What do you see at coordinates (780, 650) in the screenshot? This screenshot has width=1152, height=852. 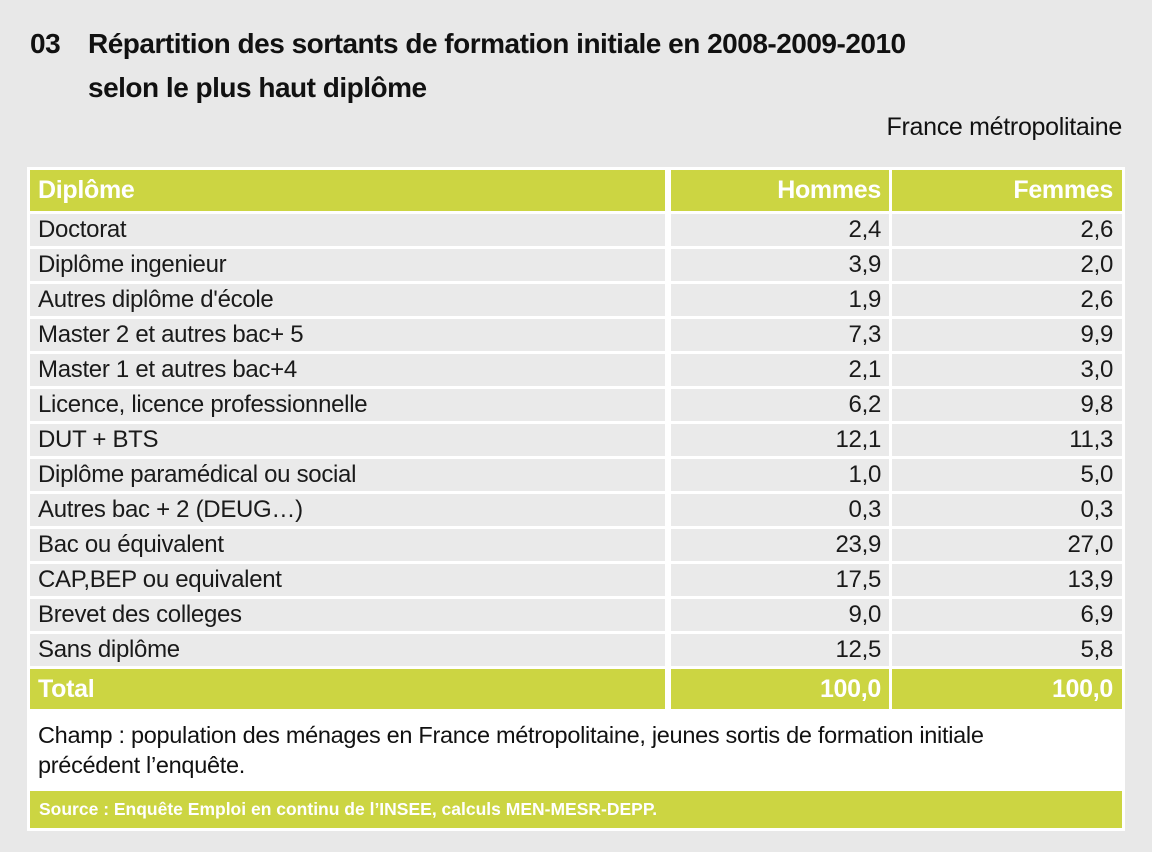 I see `cell-hommes: 12,5` at bounding box center [780, 650].